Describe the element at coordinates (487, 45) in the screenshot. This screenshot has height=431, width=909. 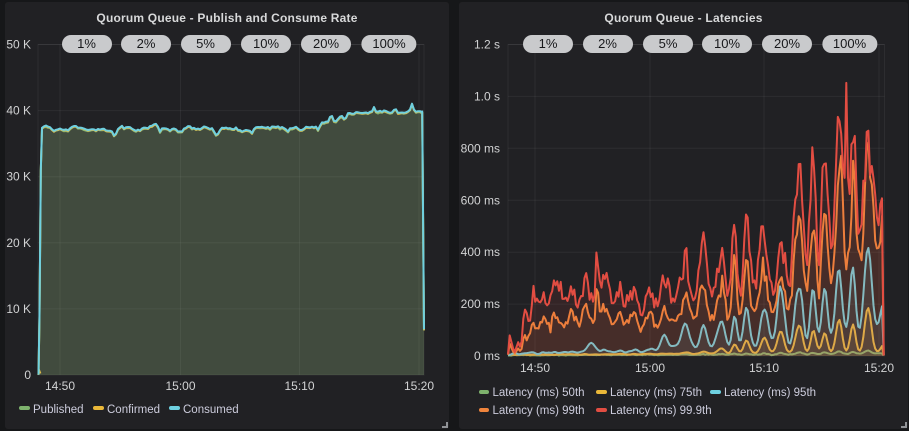
I see `svg-text: 1.2 s` at that location.